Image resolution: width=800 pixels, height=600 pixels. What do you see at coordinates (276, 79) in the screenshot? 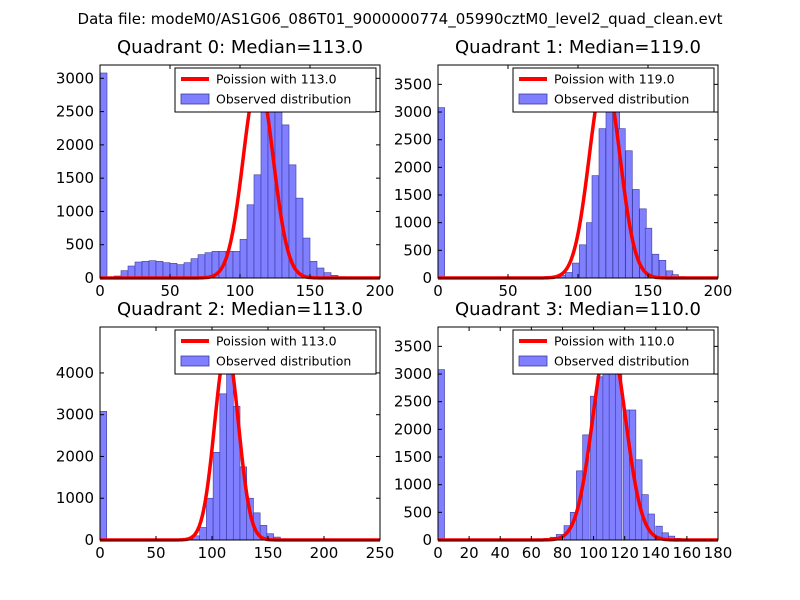
I see `quadrant-0-legend-line-label: Poission with 113.0` at bounding box center [276, 79].